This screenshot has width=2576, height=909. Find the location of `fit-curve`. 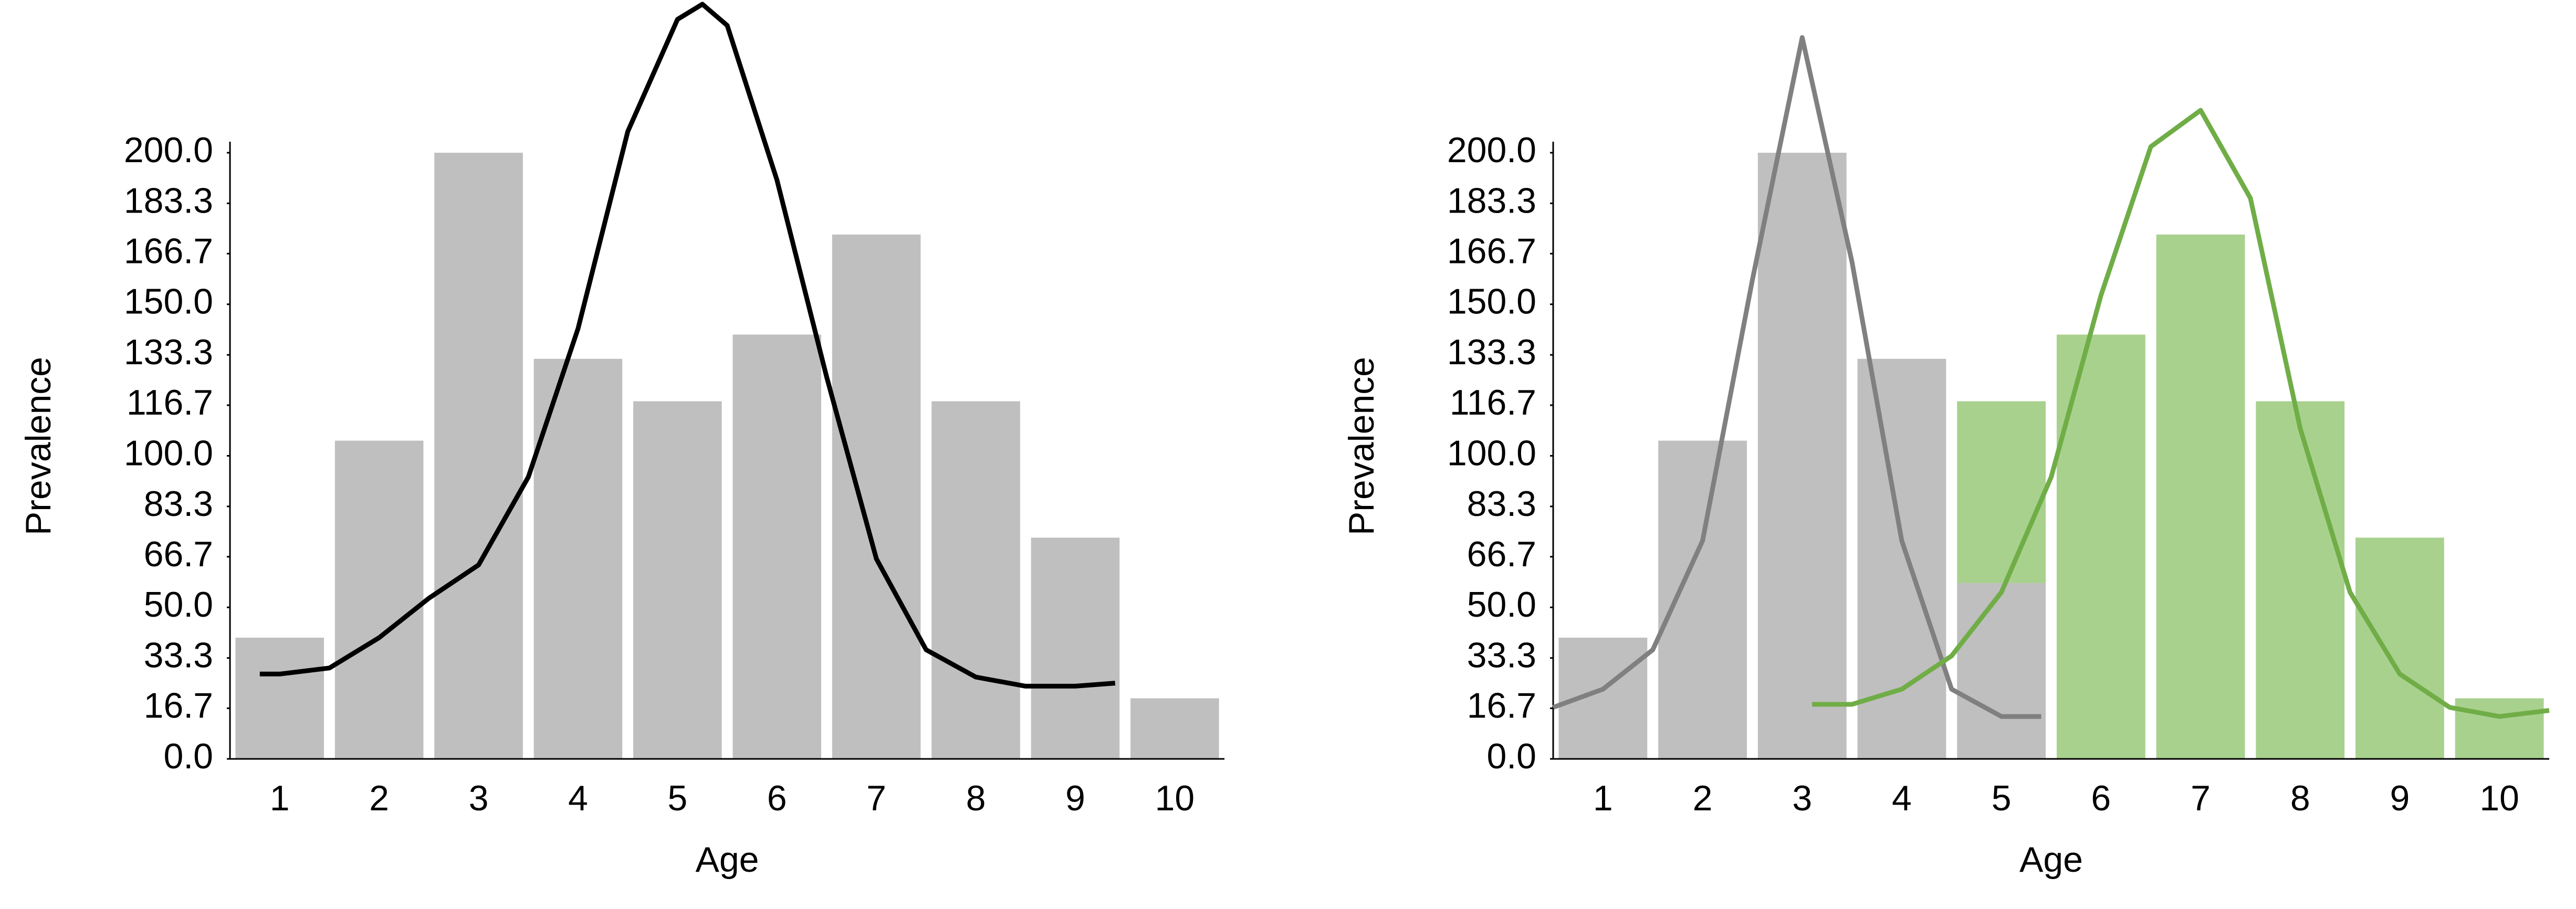

fit-curve is located at coordinates (1796, 377).